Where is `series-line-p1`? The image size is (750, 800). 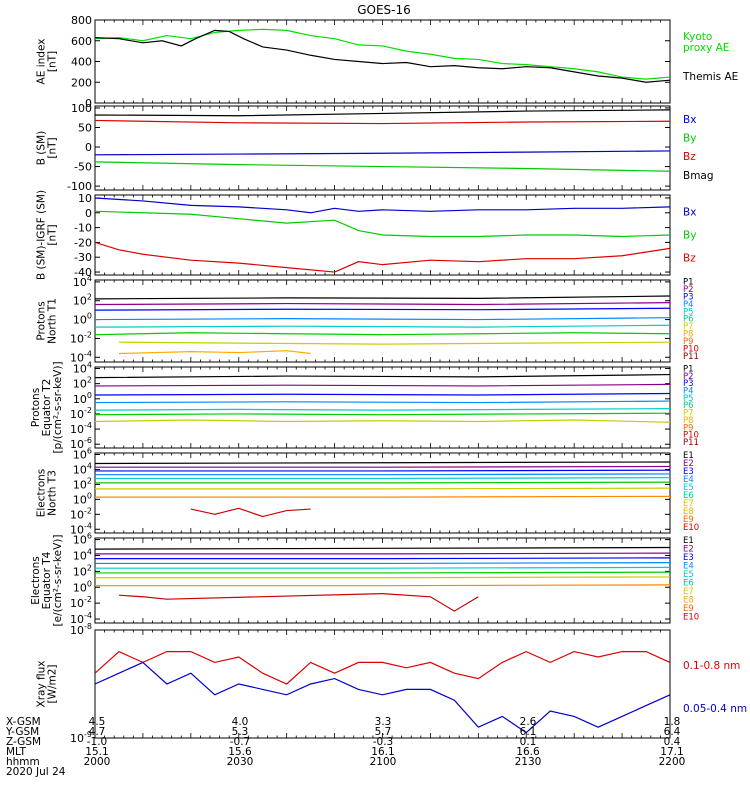
series-line-p1 is located at coordinates (382, 376).